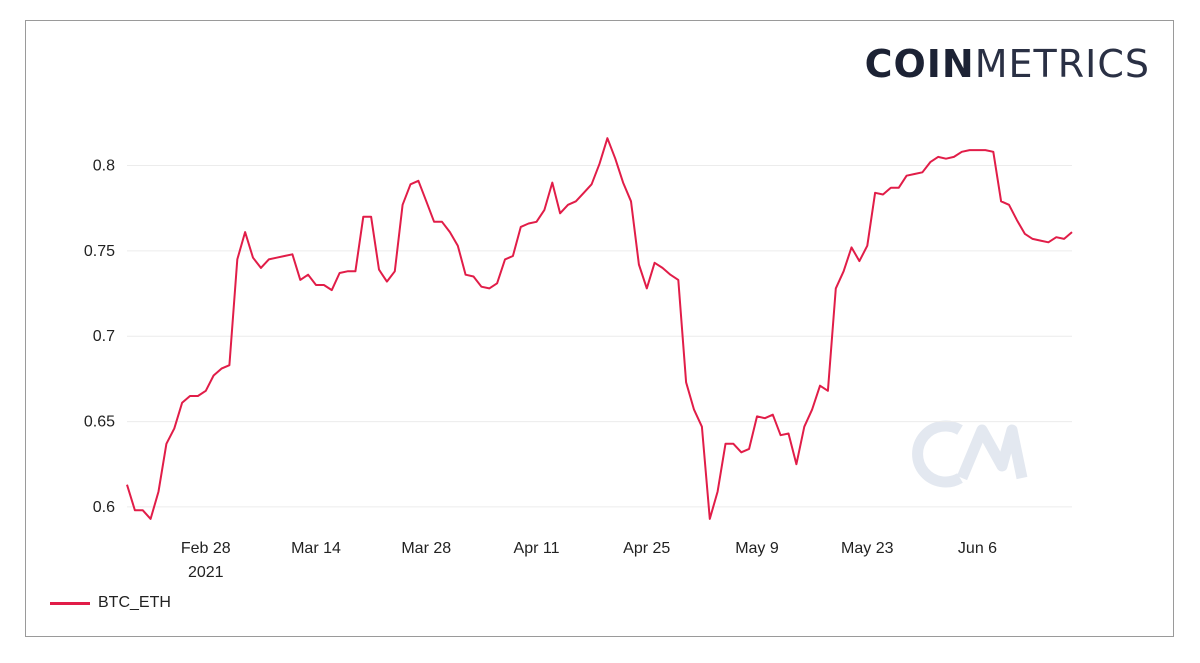 The width and height of the screenshot is (1200, 663). What do you see at coordinates (104, 336) in the screenshot?
I see `y-tick-label-0.7: 0.7` at bounding box center [104, 336].